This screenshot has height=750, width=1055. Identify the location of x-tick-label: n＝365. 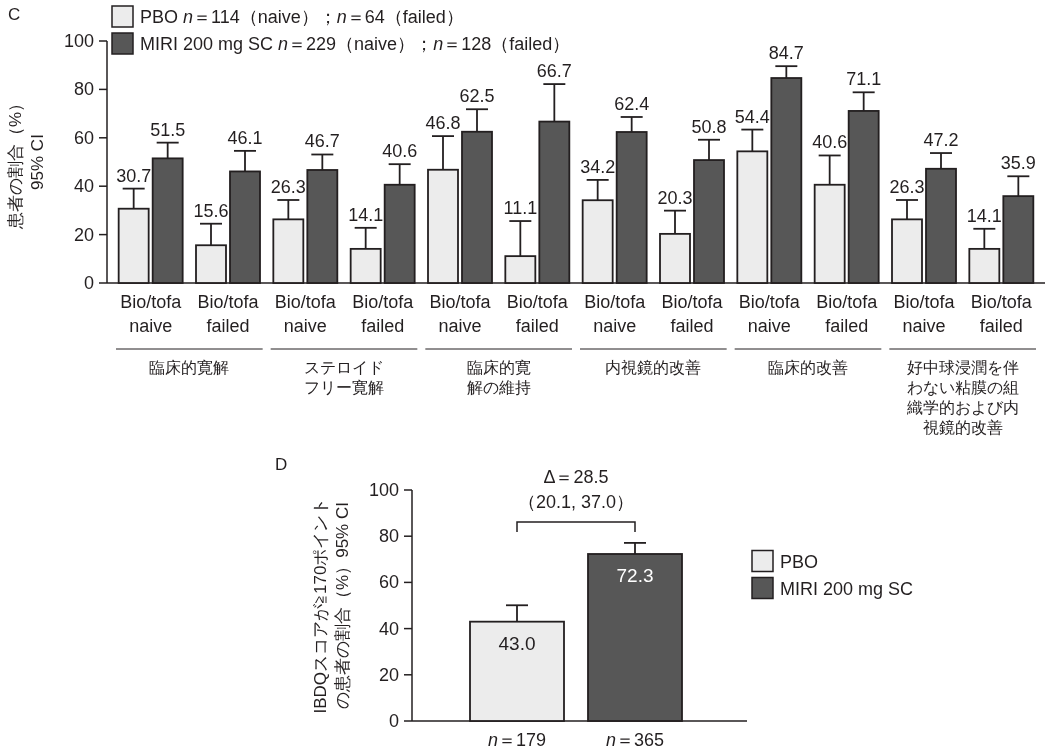
(635, 740).